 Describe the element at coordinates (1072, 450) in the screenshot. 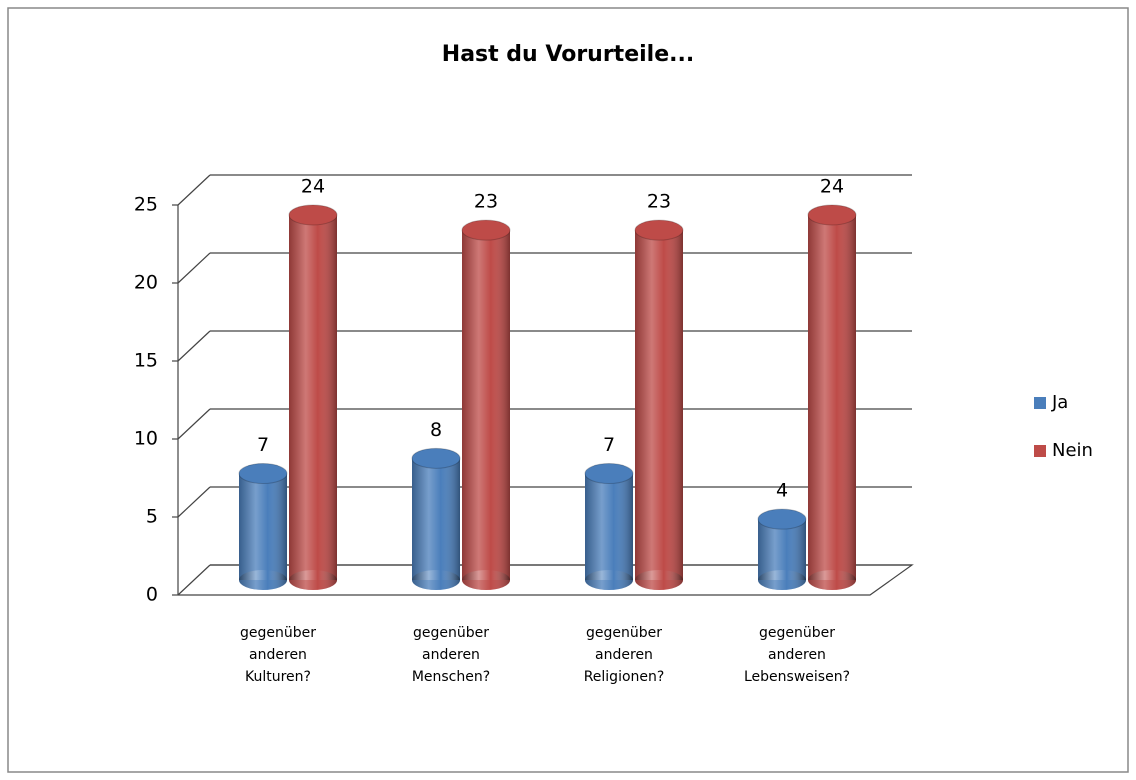

I see `legend-label: Nein` at that location.